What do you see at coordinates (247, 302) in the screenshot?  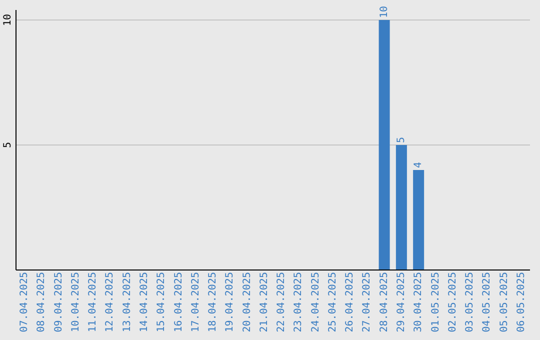 I see `x-tick-label: 20.04.2025` at bounding box center [247, 302].